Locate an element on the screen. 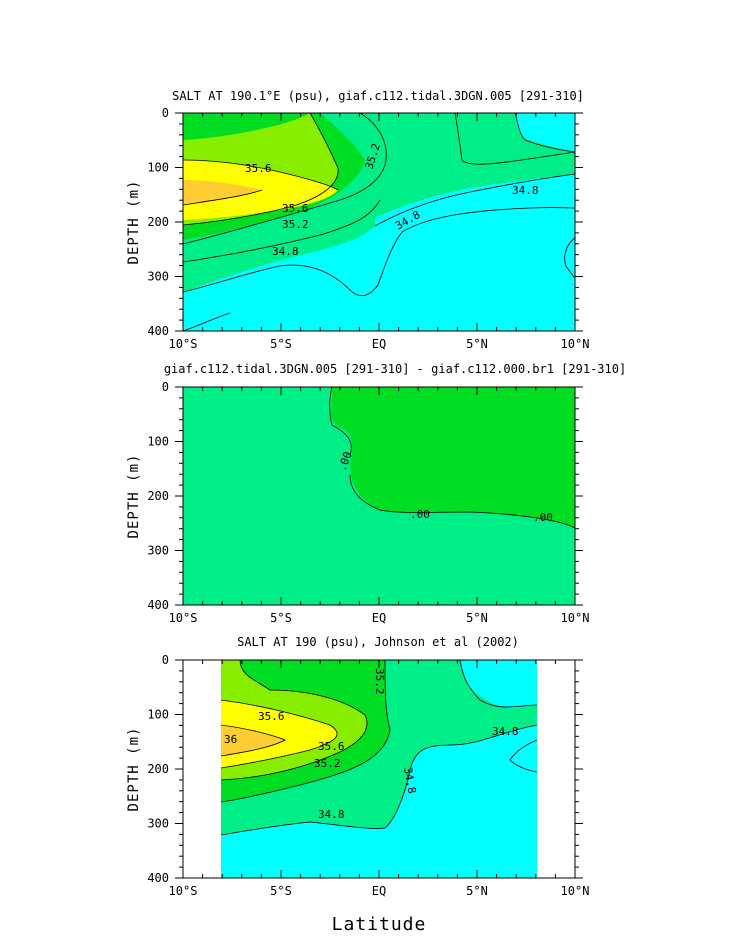 The height and width of the screenshot is (945, 733). panel-3-filled-contours is located at coordinates (379, 769).